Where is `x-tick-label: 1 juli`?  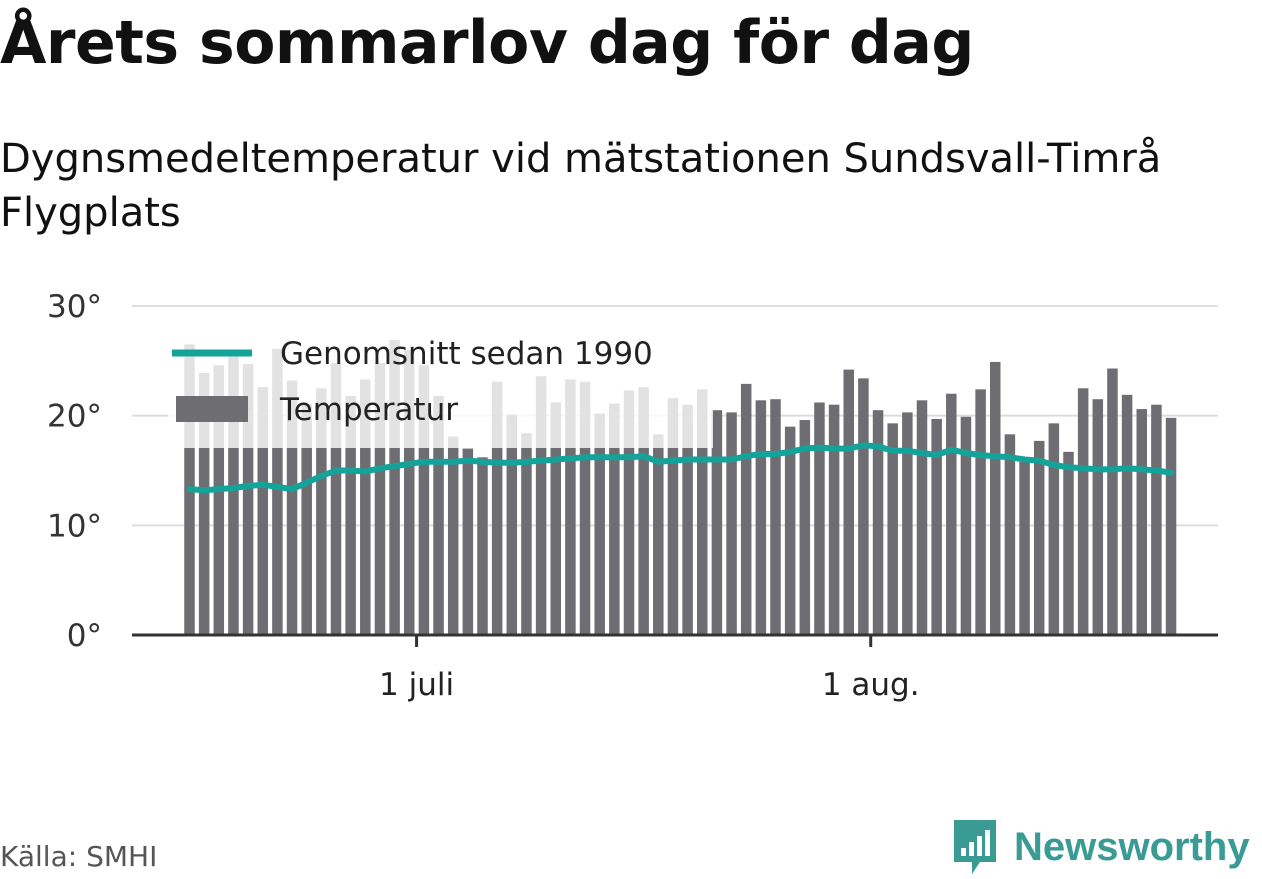
x-tick-label: 1 juli is located at coordinates (416, 685).